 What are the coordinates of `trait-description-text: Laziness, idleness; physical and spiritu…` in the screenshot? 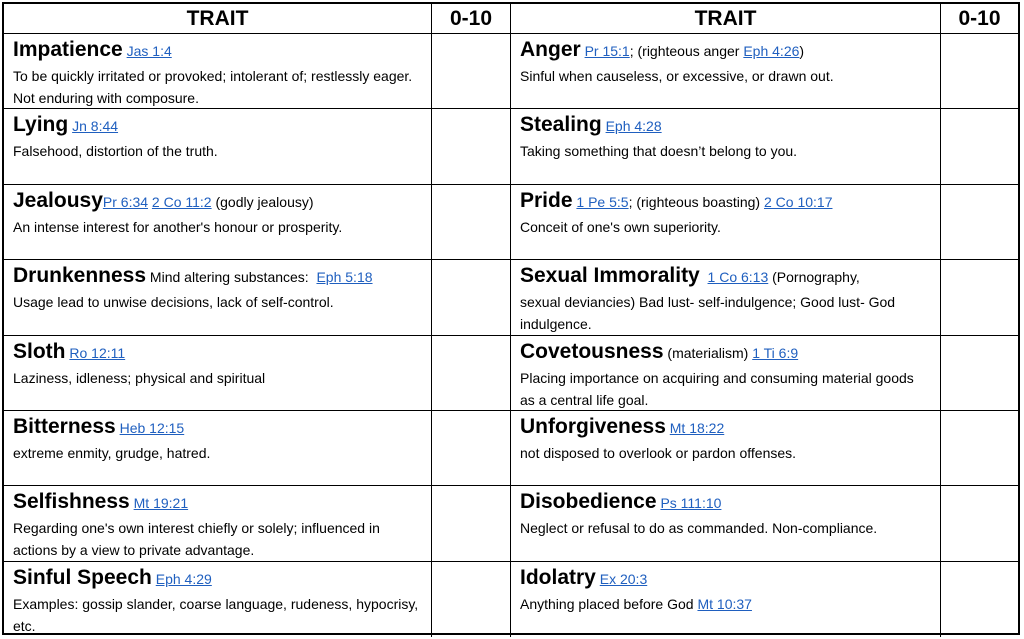 It's located at (139, 377).